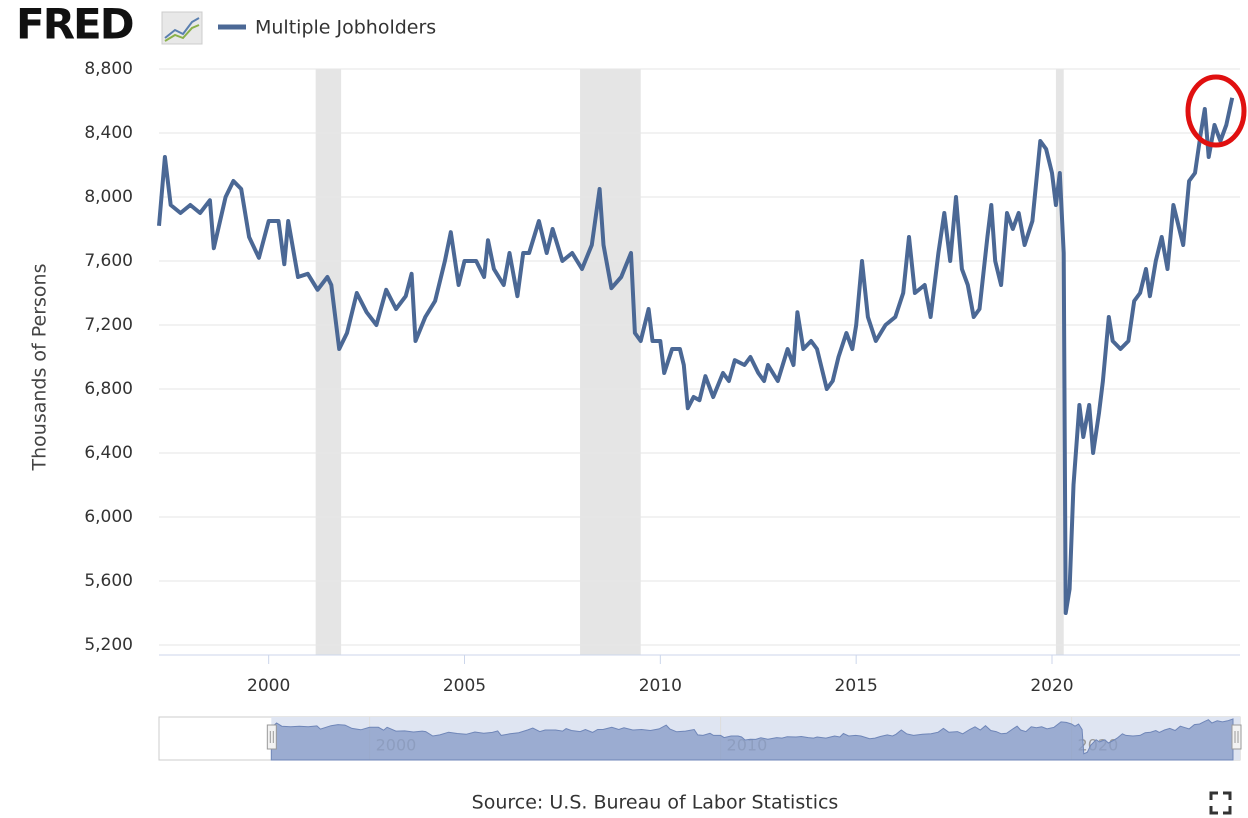 The width and height of the screenshot is (1248, 818). What do you see at coordinates (1220, 803) in the screenshot?
I see `fullscreen-icon` at bounding box center [1220, 803].